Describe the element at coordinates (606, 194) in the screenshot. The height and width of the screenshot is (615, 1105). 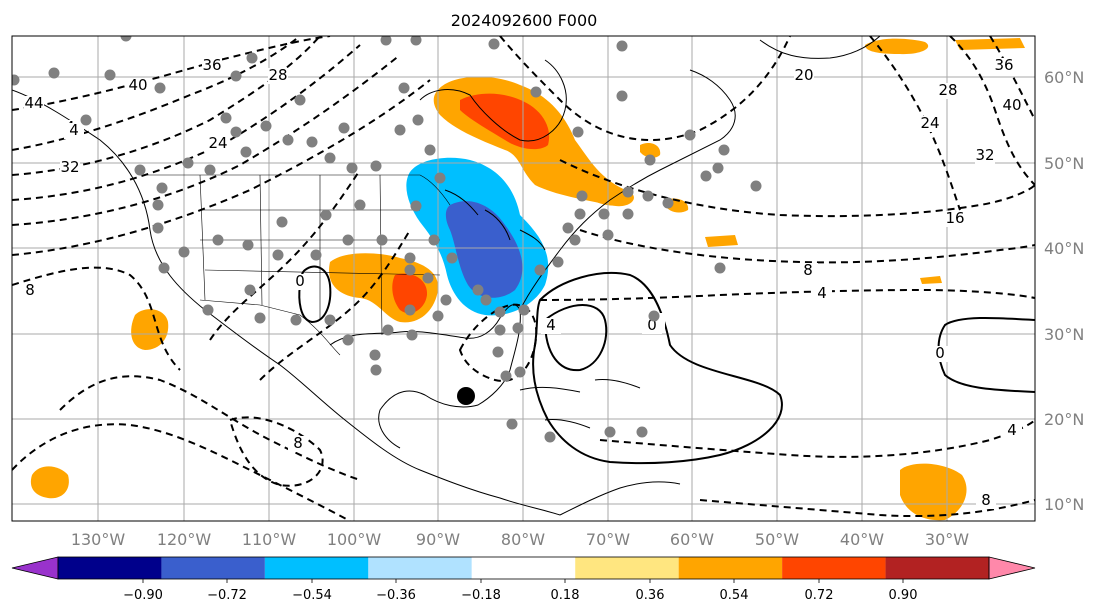
I see `positive-anomaly-maritimes` at that location.